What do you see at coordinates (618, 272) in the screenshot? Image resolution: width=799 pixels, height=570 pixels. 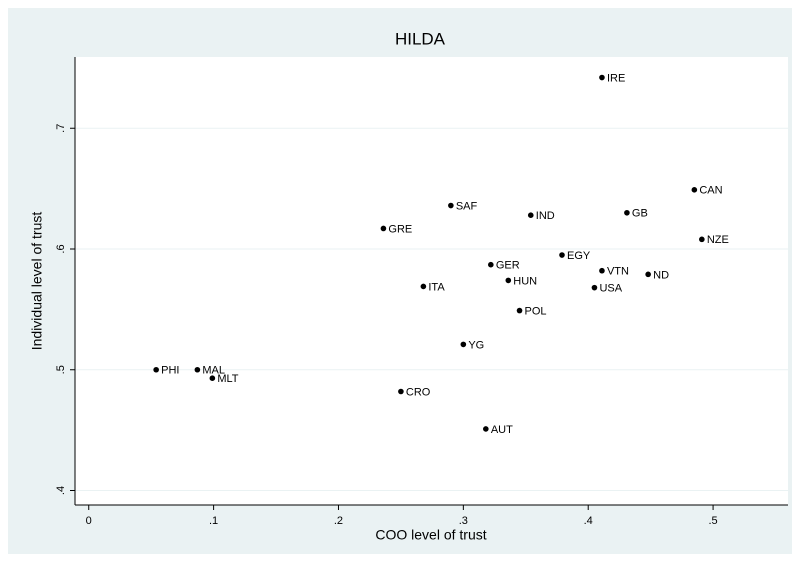 I see `point-label: VTN` at bounding box center [618, 272].